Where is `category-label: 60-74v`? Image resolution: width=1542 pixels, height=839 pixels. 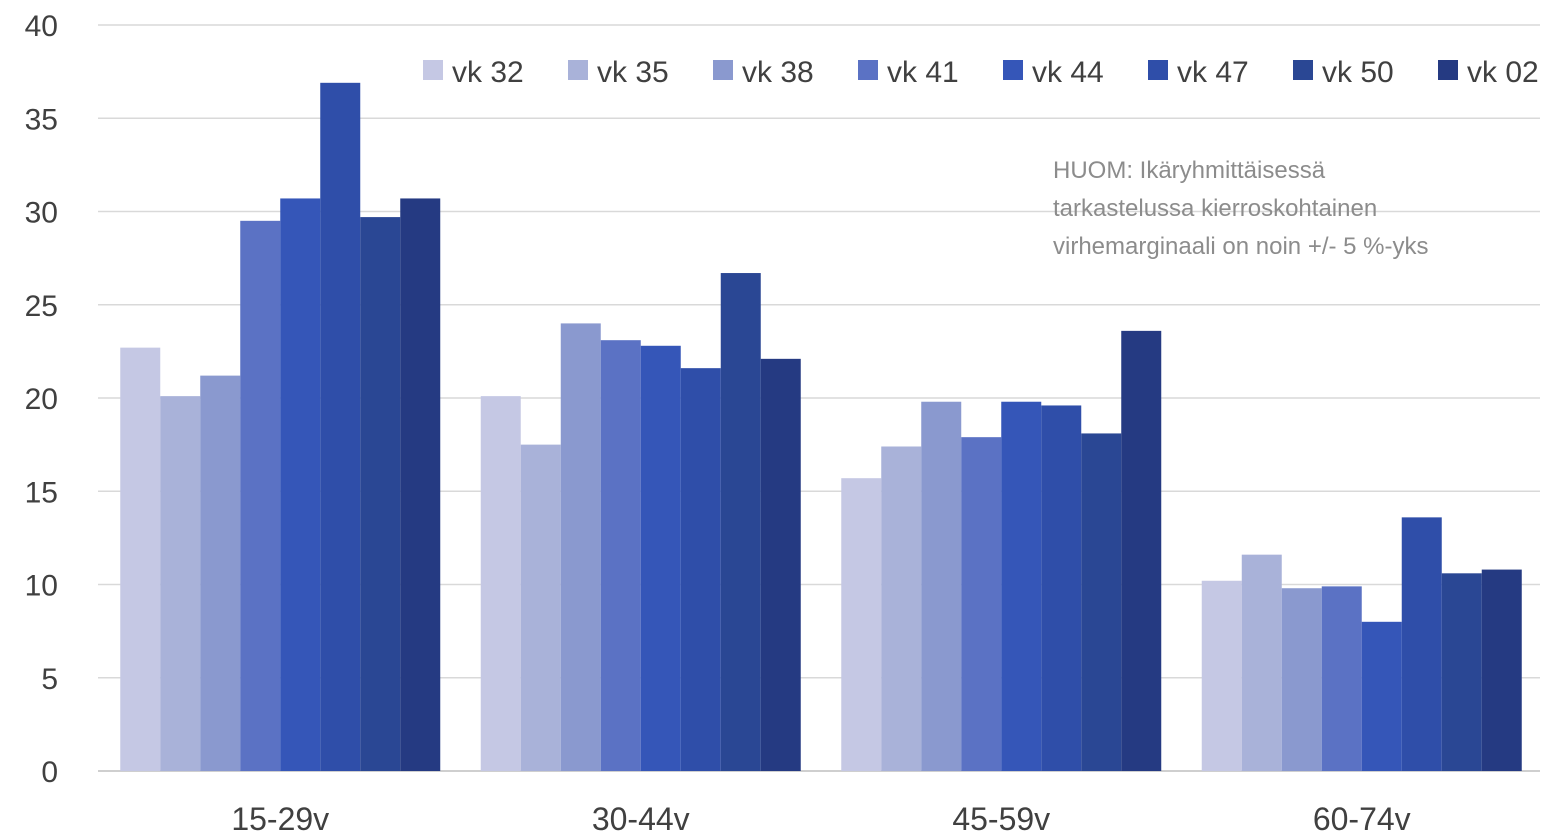
category-label: 60-74v is located at coordinates (1362, 819).